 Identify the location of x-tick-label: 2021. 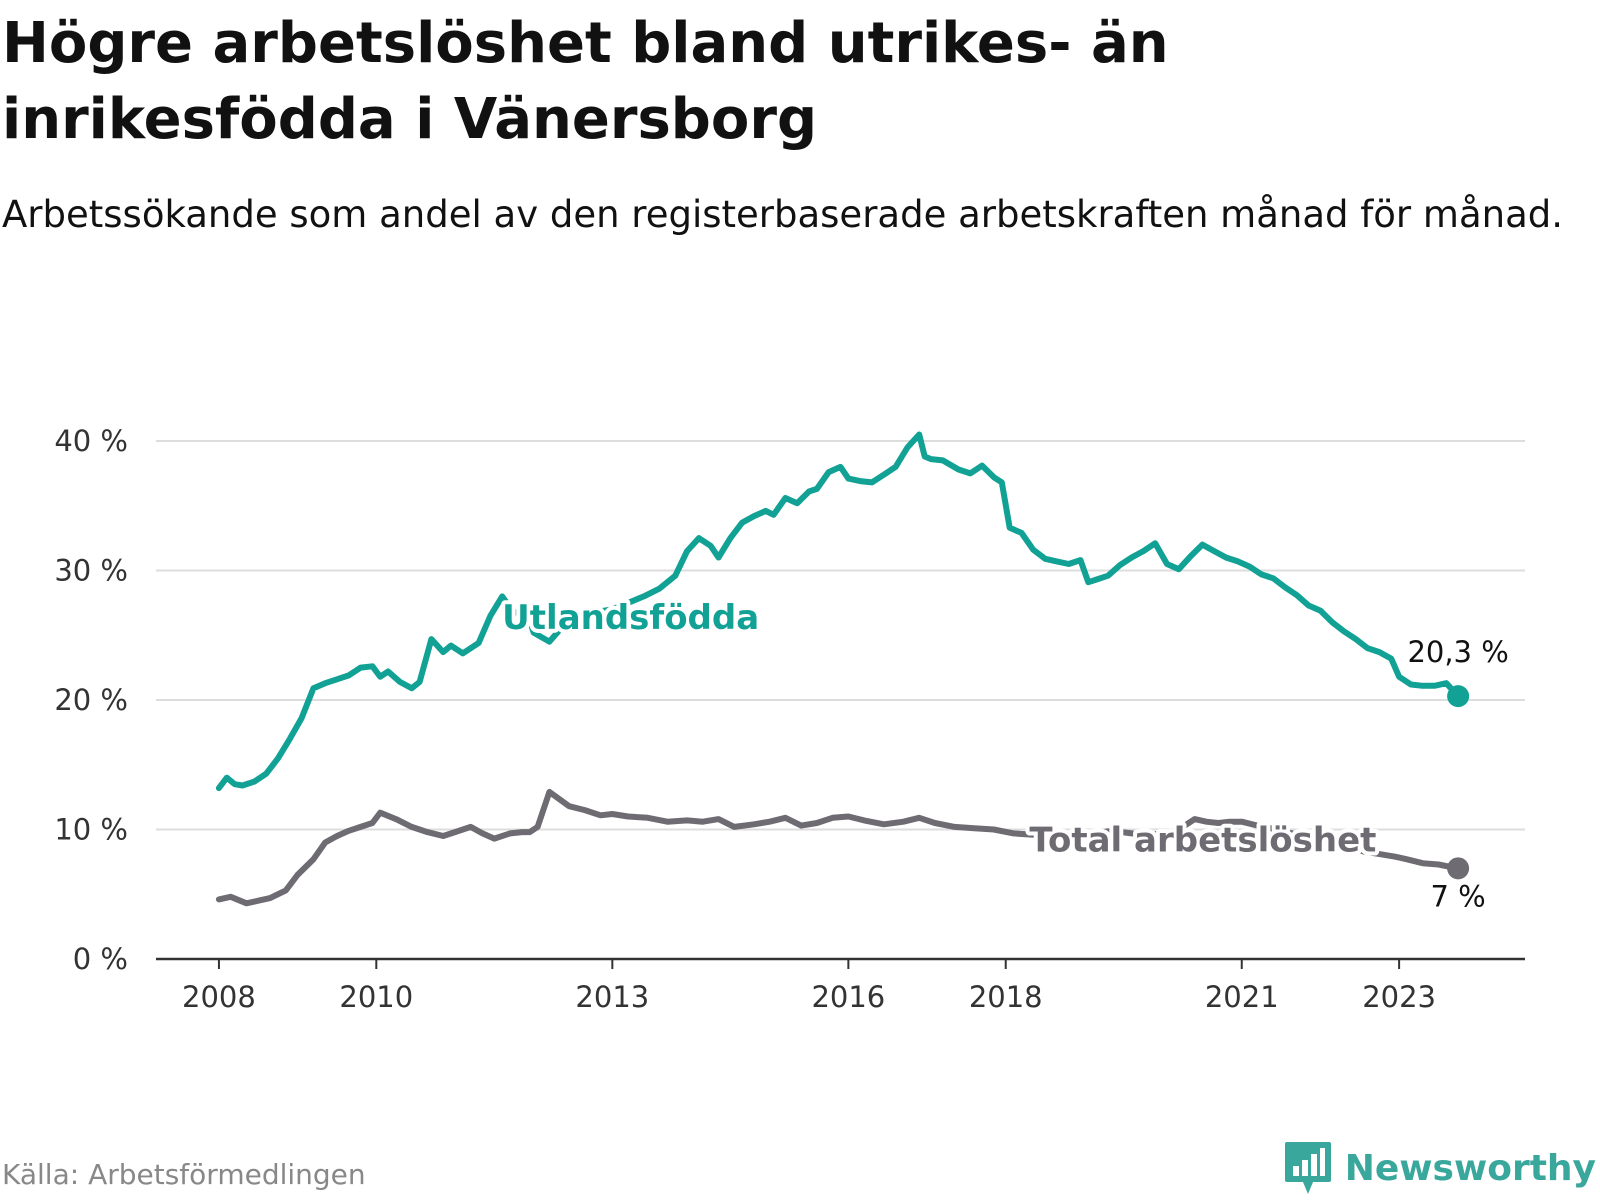
(1242, 997).